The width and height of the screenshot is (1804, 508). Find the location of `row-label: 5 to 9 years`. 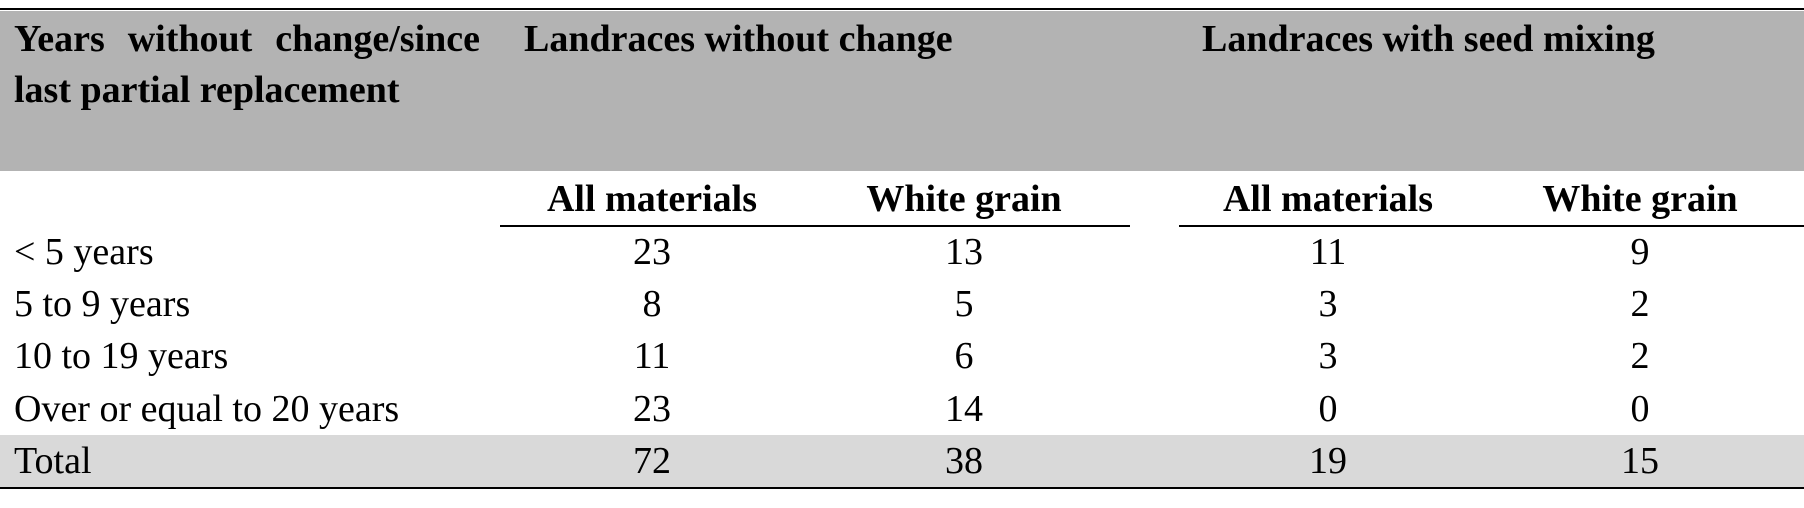

row-label: 5 to 9 years is located at coordinates (102, 304).